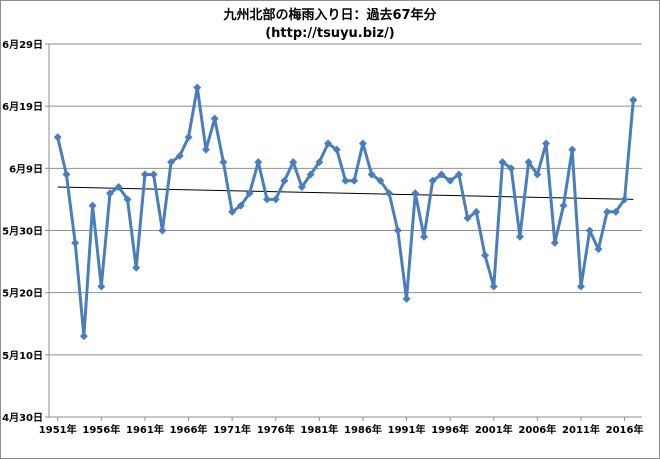 This screenshot has height=459, width=660. What do you see at coordinates (319, 429) in the screenshot?
I see `x-tick-label: 1981年` at bounding box center [319, 429].